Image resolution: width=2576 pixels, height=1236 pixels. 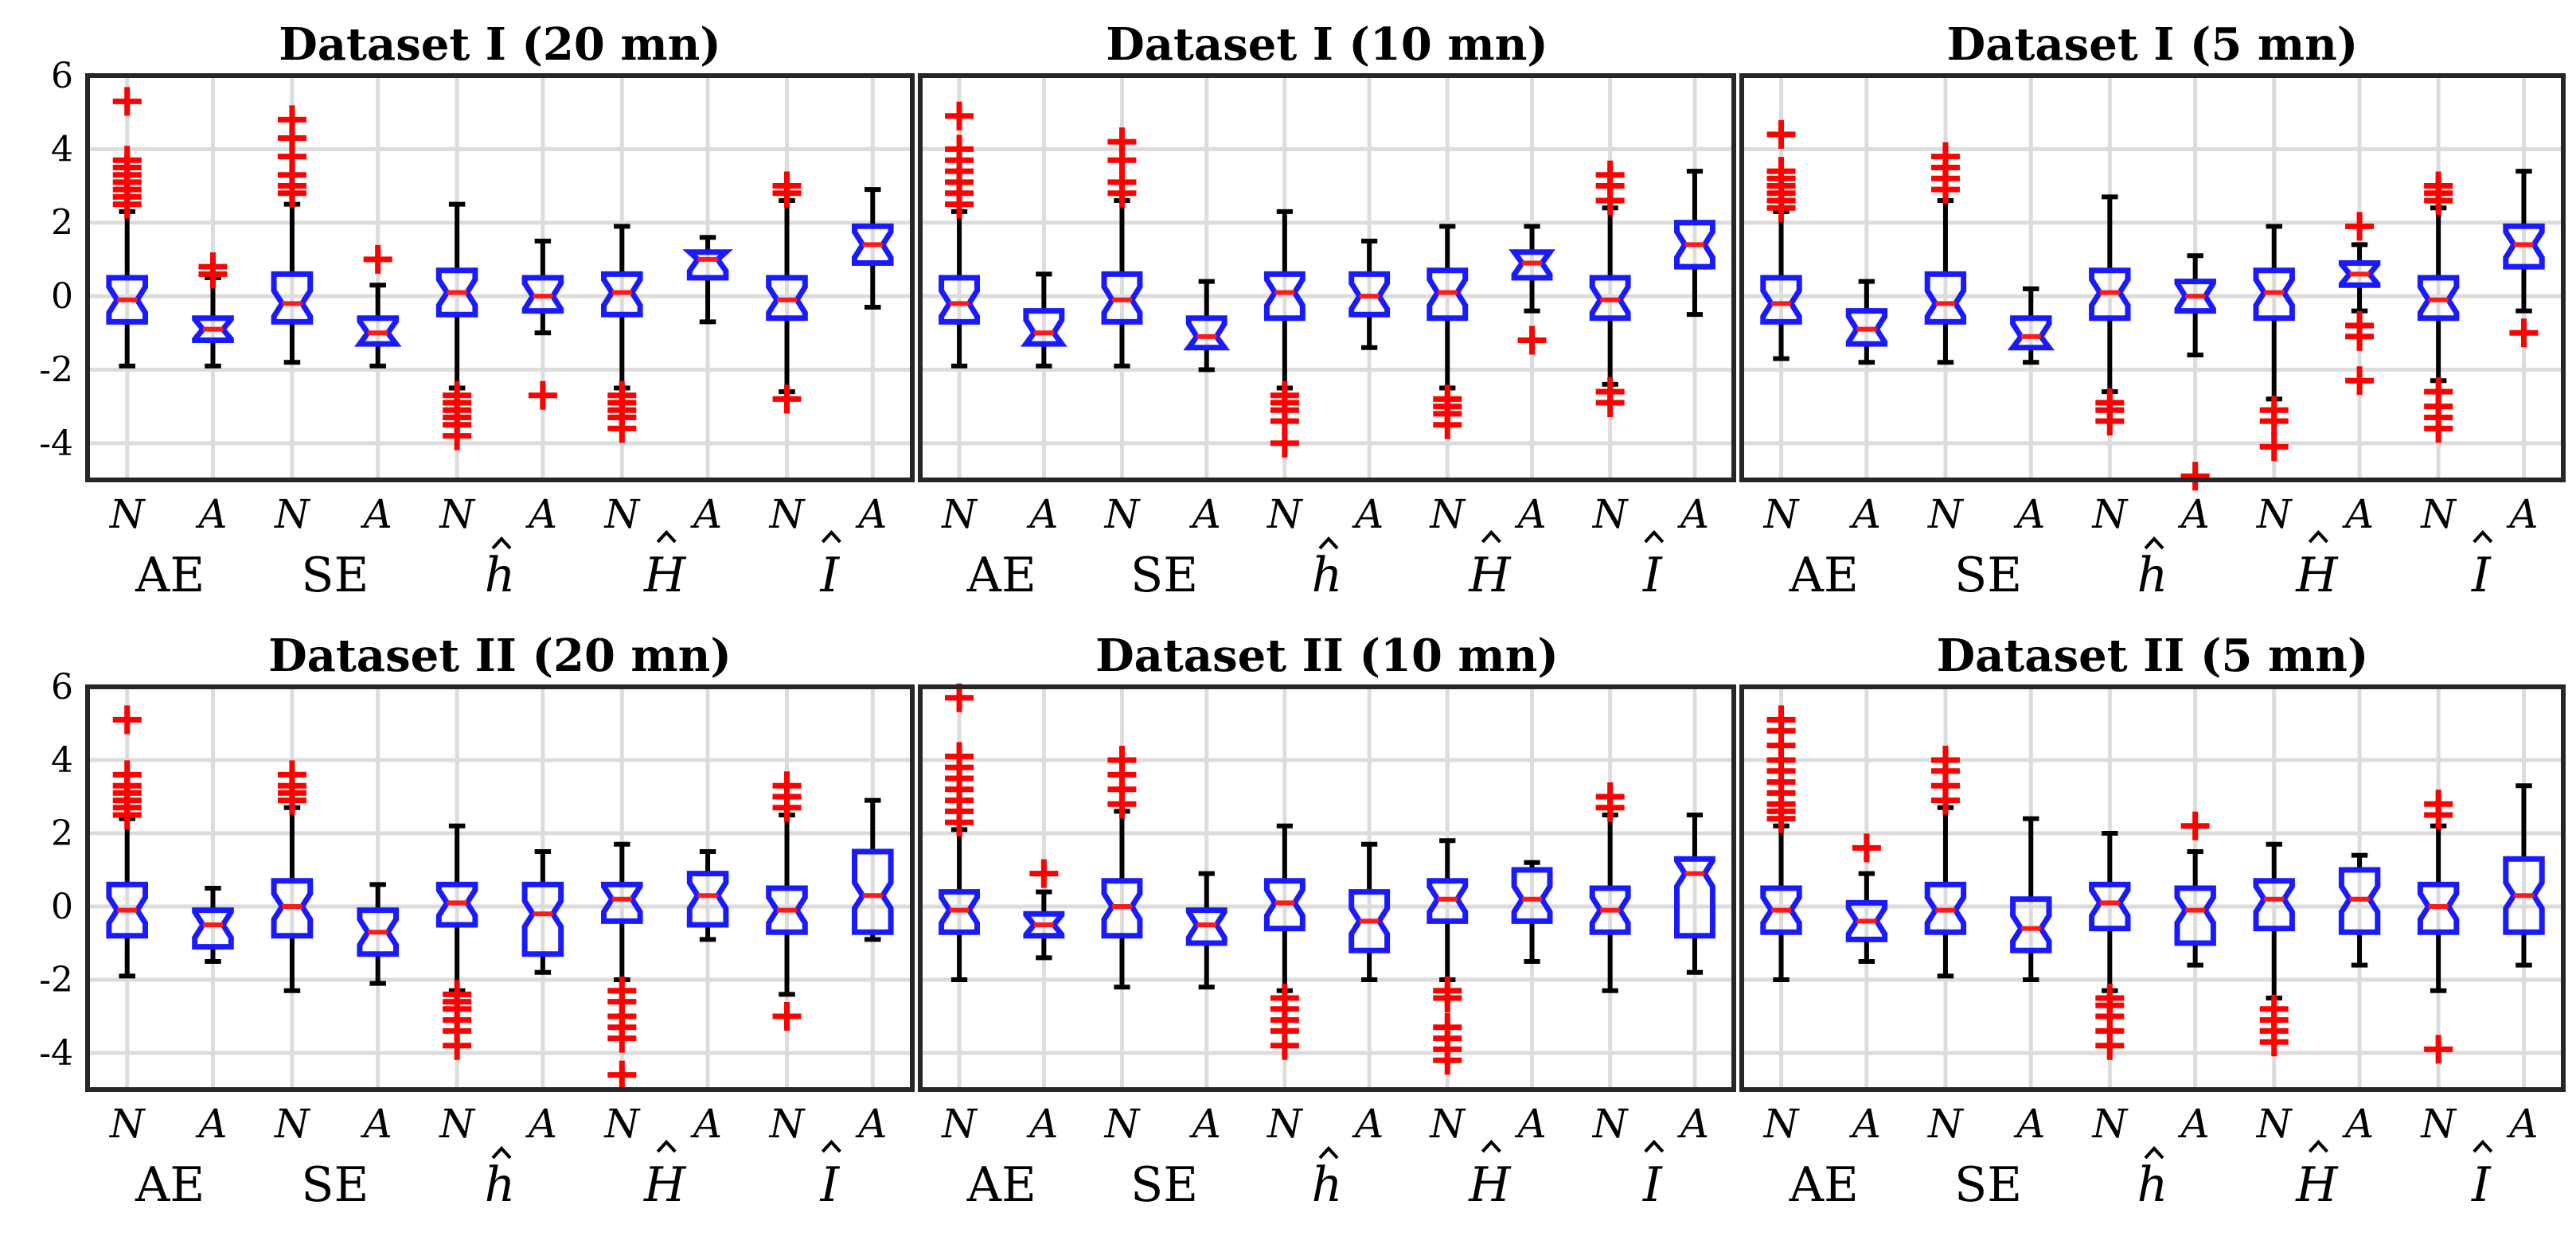 I want to click on y-tick-label: -4, so click(x=56, y=1053).